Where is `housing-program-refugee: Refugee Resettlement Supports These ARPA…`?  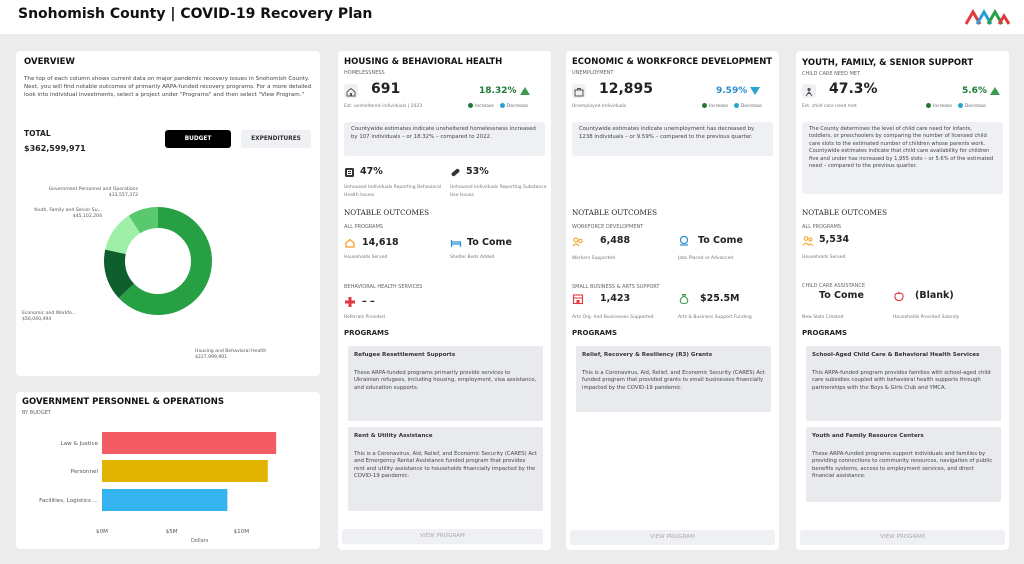 housing-program-refugee: Refugee Resettlement Supports These ARPA… is located at coordinates (445, 383).